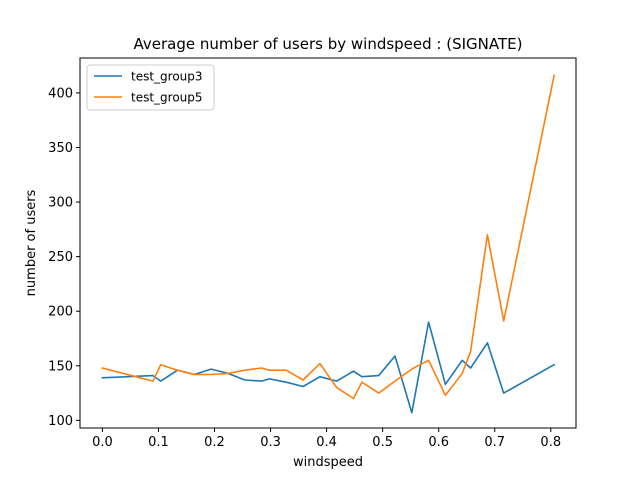 The height and width of the screenshot is (480, 640). What do you see at coordinates (550, 442) in the screenshot?
I see `x-tick-label: 0.8` at bounding box center [550, 442].